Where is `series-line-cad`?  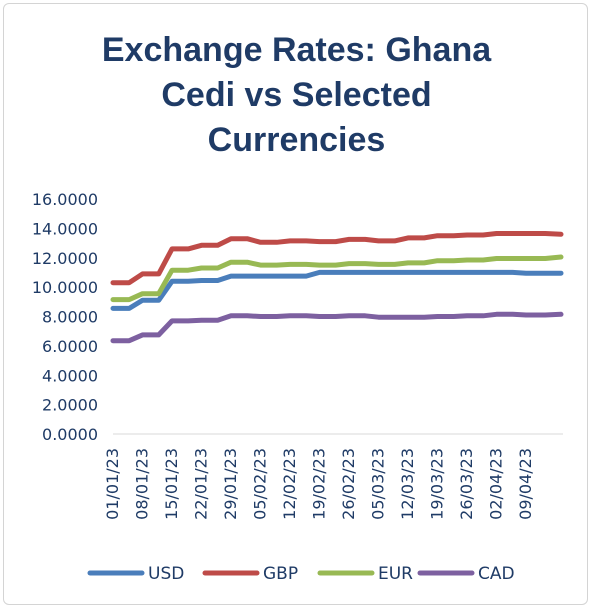
series-line-cad is located at coordinates (337, 327).